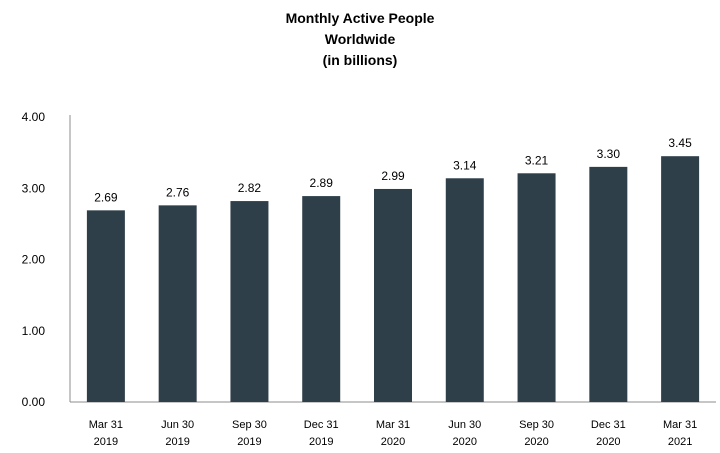 Image resolution: width=720 pixels, height=453 pixels. I want to click on y-axis: 0.00 1.00 2.00 3.00 4.00, so click(46, 259).